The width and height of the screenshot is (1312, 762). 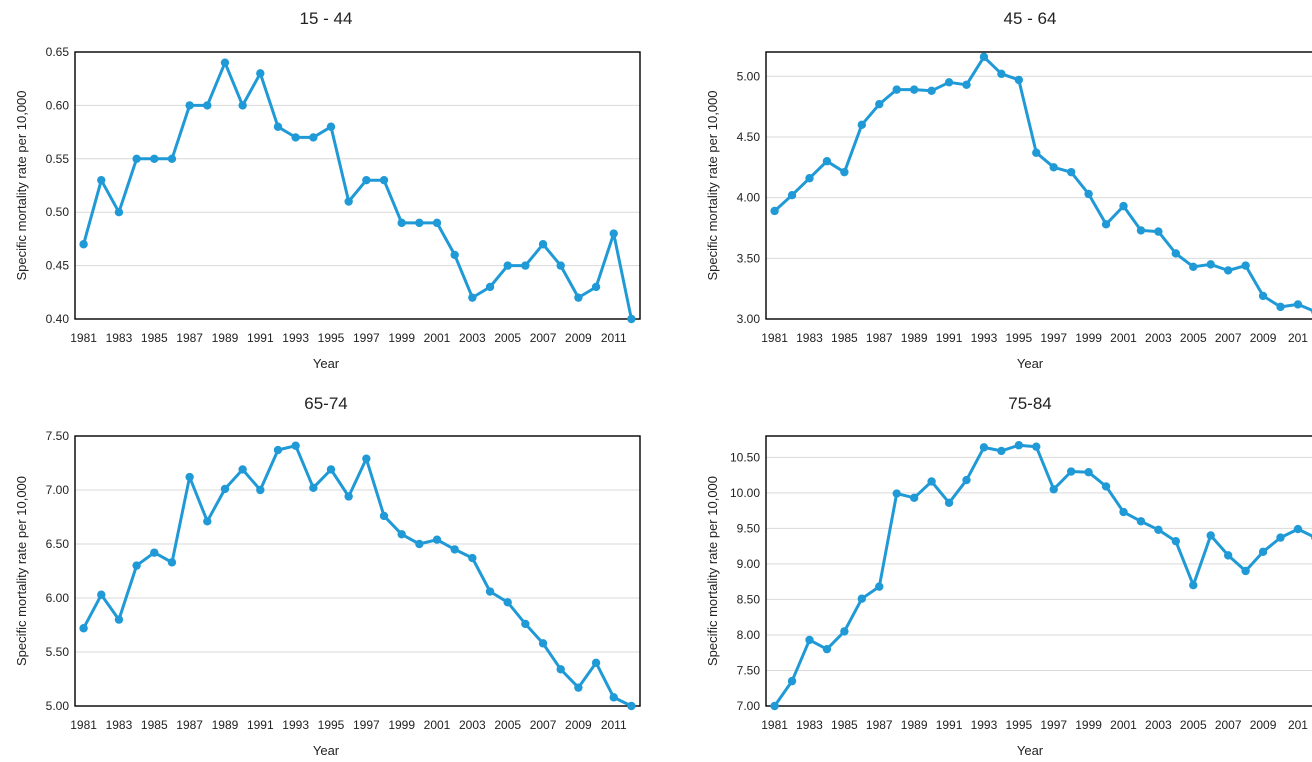 What do you see at coordinates (58, 159) in the screenshot?
I see `y-tick-label: 0.55` at bounding box center [58, 159].